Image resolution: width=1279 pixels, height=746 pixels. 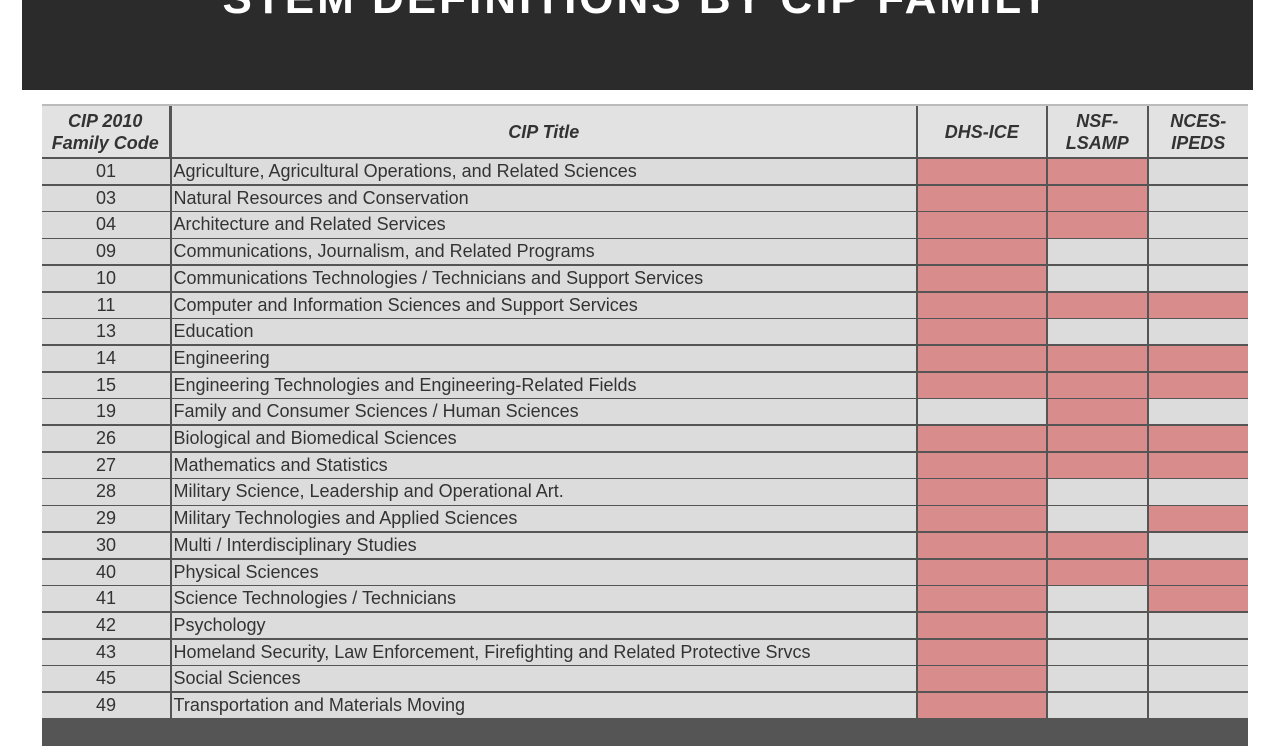 I want to click on cip-code: 27, so click(x=106, y=465).